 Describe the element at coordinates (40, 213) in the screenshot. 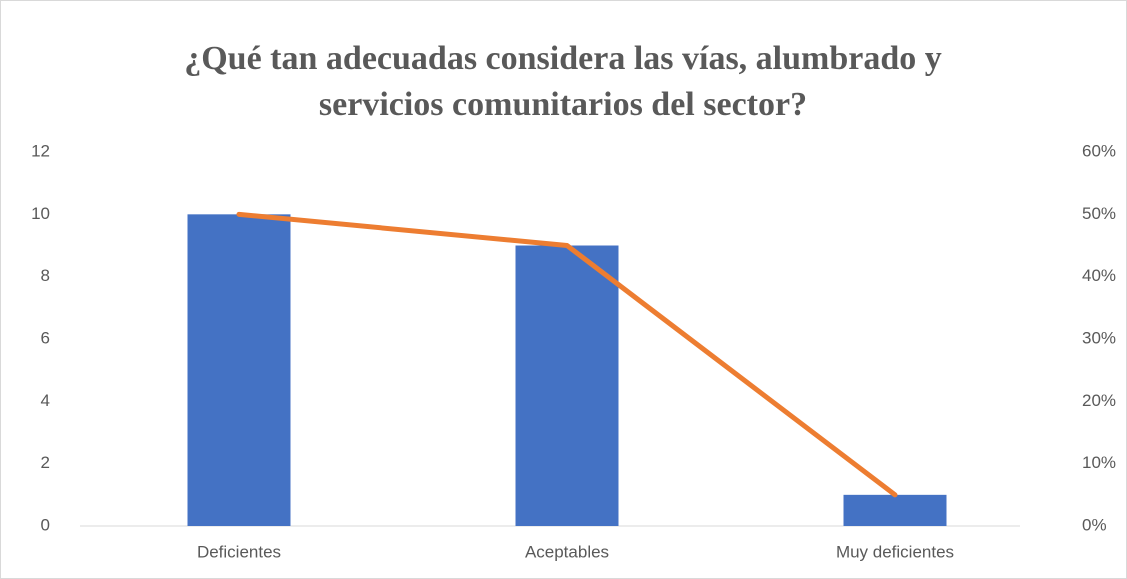

I see `y-tick-label: 10` at that location.